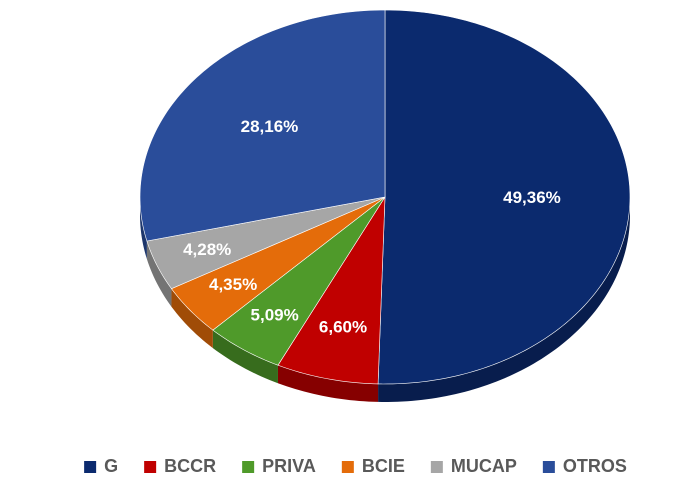  I want to click on legend-label: MUCAP, so click(484, 466).